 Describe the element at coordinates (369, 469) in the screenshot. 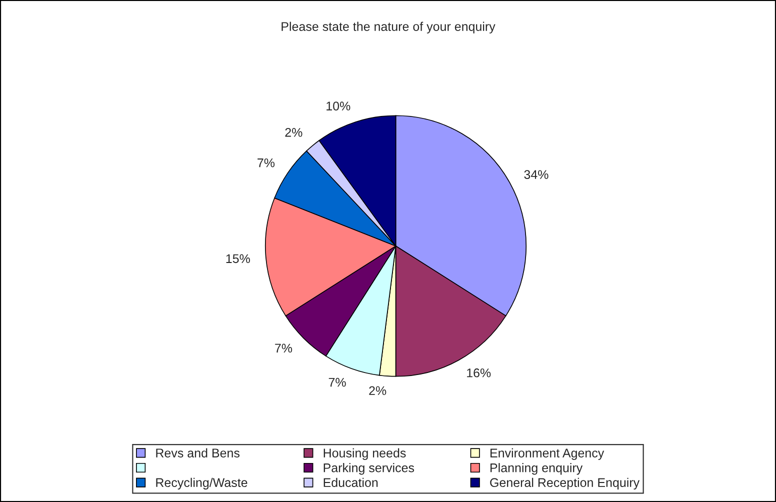

I see `legend-label: Parking services` at that location.